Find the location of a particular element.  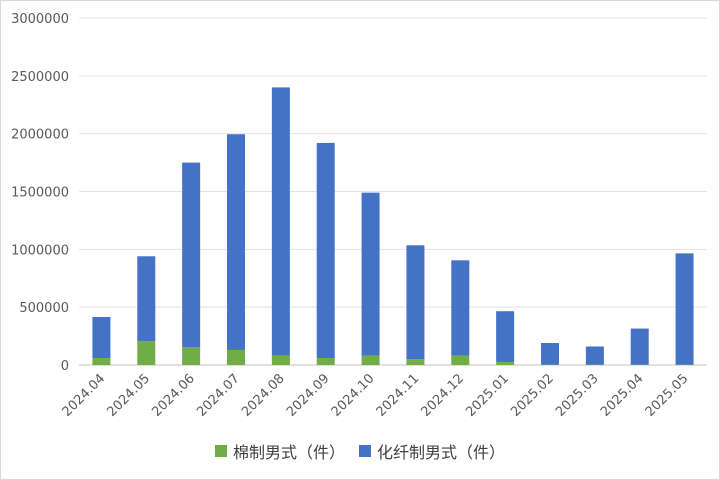

legend-item-synthetic: 化纤制男式（件） is located at coordinates (432, 451).